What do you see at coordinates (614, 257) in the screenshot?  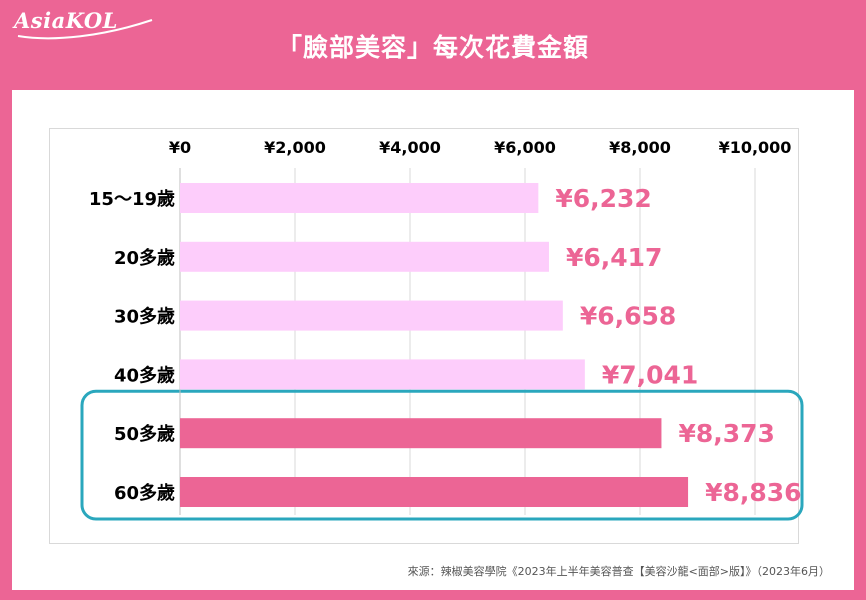 I see `data-label: ¥6,417` at bounding box center [614, 257].